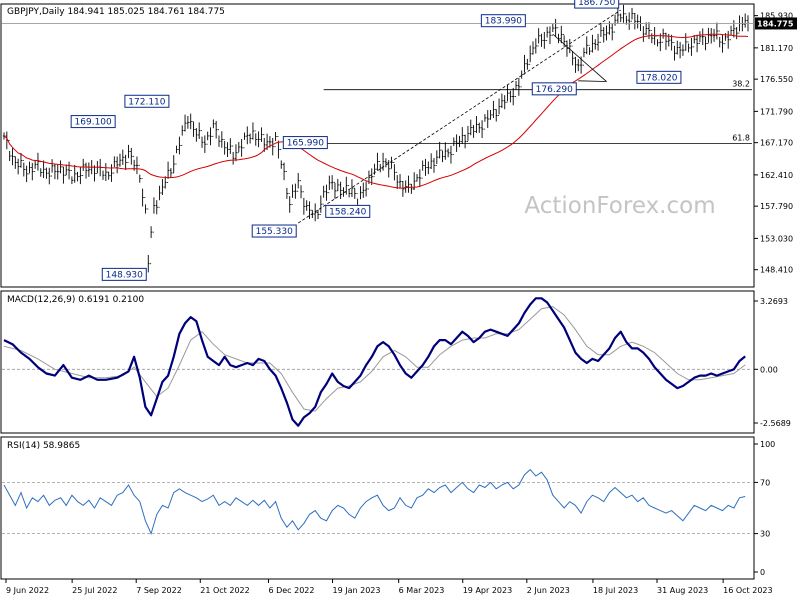  I want to click on price-y-tick-label: 171.790, so click(776, 111).